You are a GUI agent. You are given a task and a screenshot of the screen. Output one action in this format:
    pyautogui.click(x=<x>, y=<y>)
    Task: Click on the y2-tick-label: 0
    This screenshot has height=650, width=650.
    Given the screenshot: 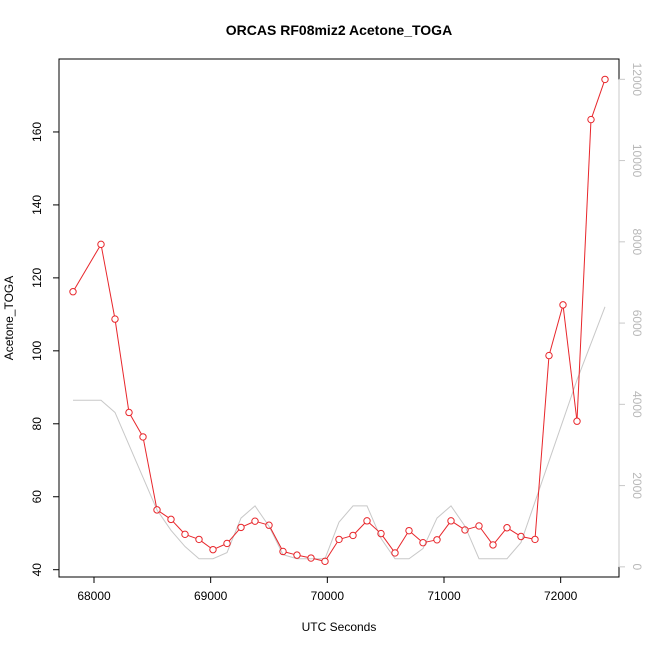 What is the action you would take?
    pyautogui.click(x=637, y=566)
    